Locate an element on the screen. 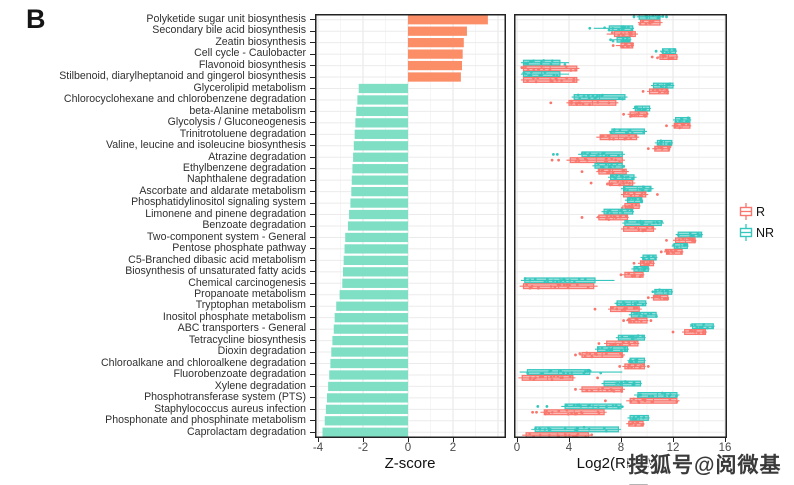 The width and height of the screenshot is (794, 485). rpkm-axis-title: Log2(RPKM) is located at coordinates (620, 463).